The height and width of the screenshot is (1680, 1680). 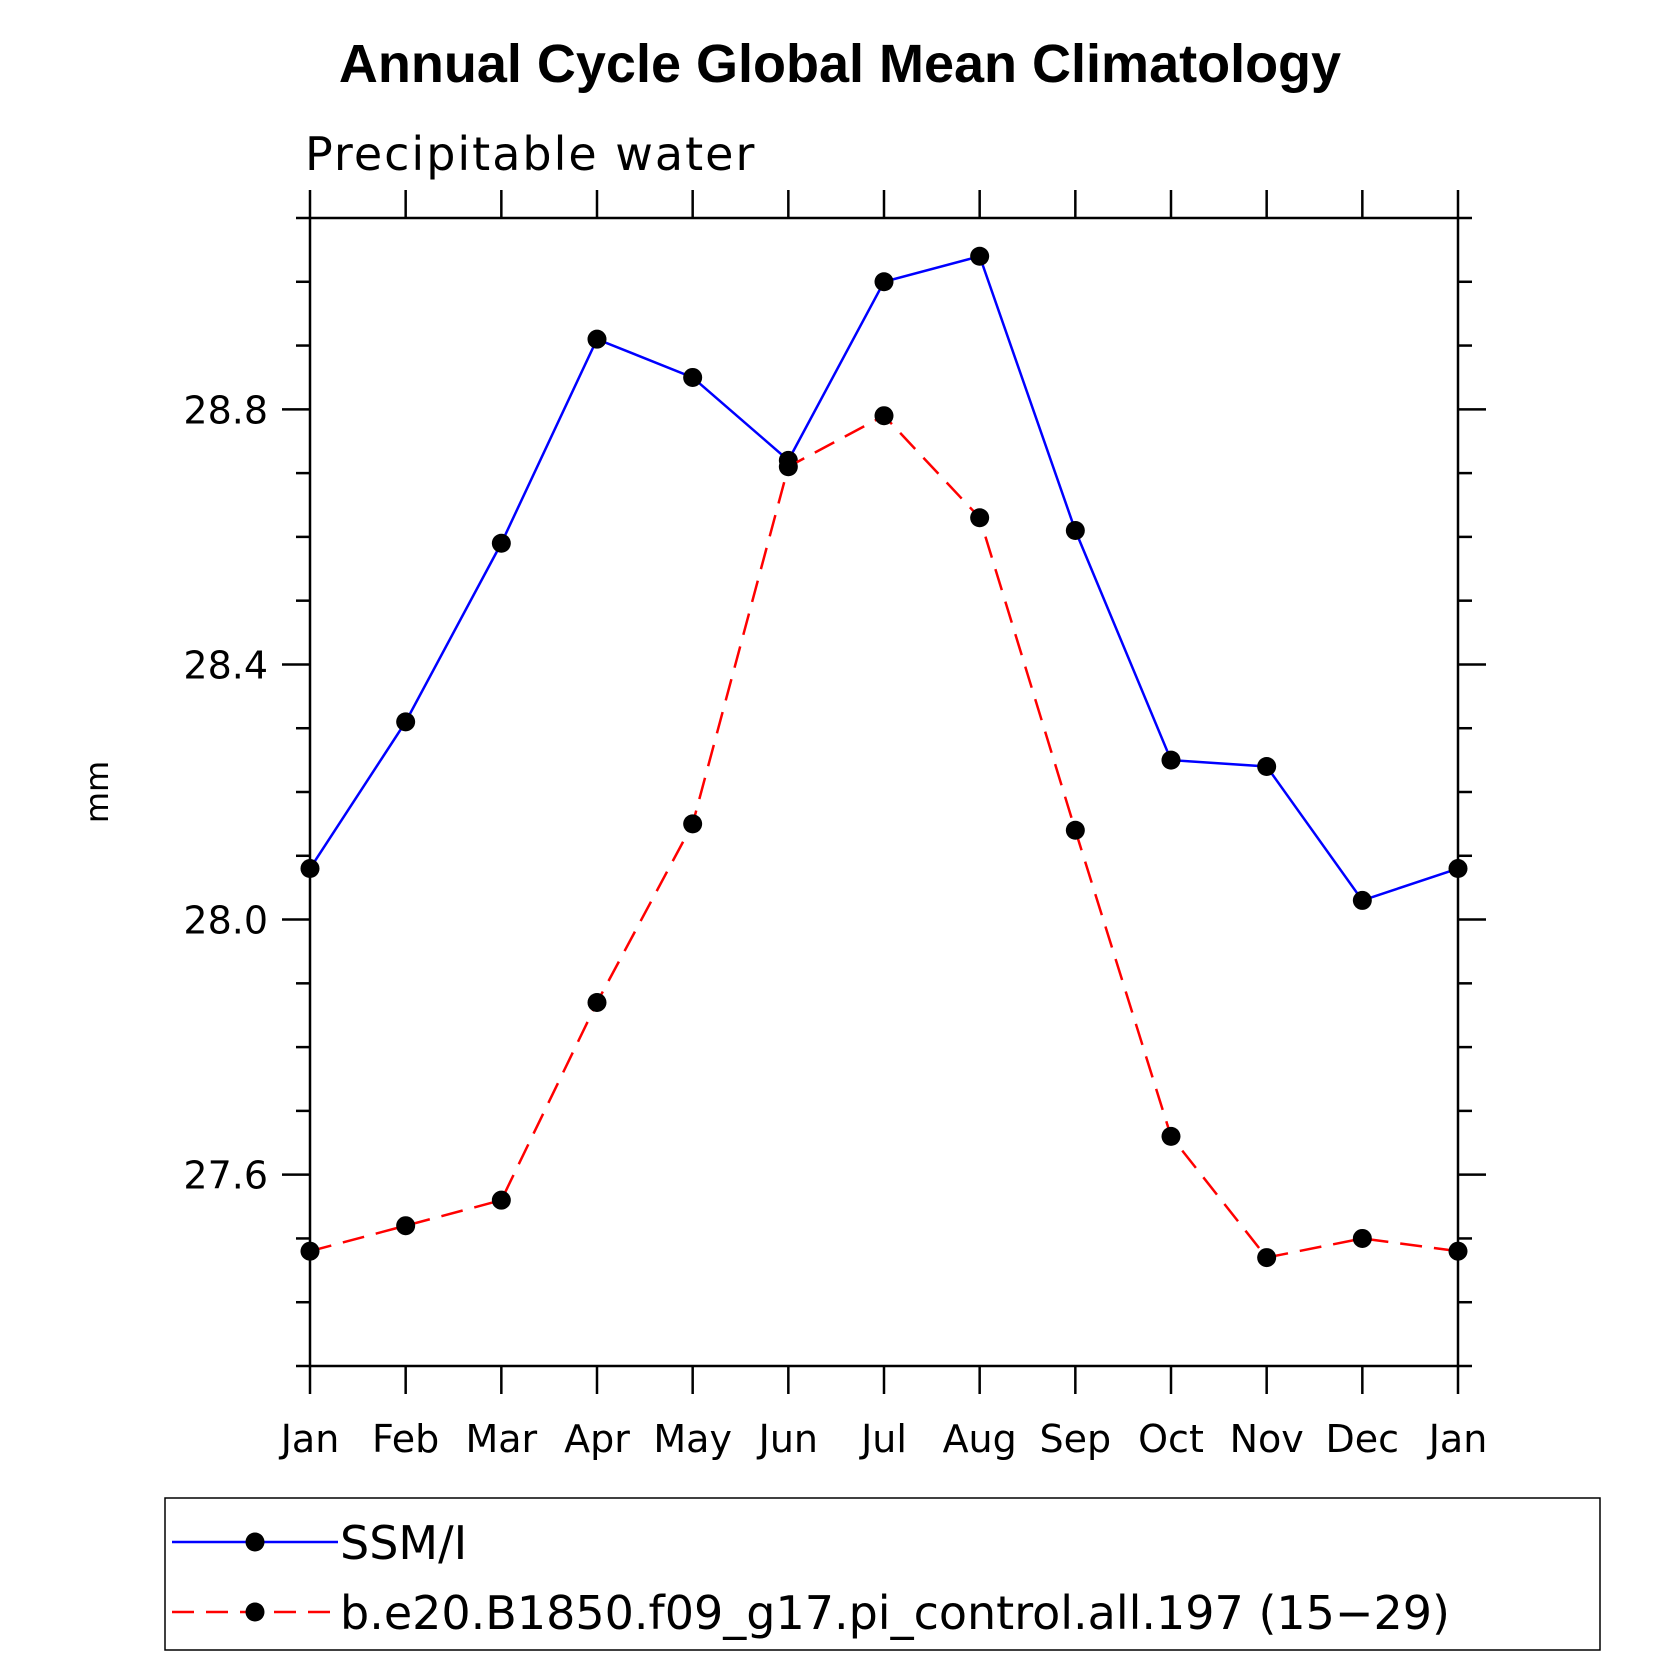 What do you see at coordinates (225, 665) in the screenshot?
I see `y-tick-label: 28.4` at bounding box center [225, 665].